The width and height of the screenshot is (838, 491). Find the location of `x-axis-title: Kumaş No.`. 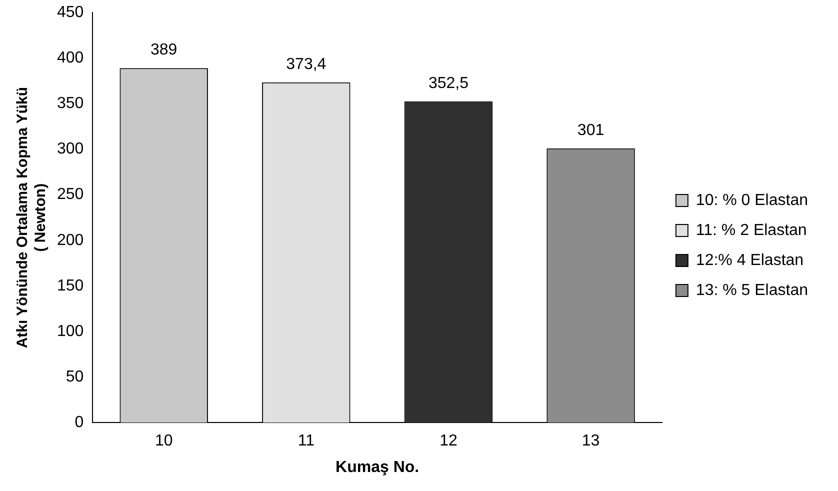

x-axis-title: Kumaş No. is located at coordinates (378, 467).